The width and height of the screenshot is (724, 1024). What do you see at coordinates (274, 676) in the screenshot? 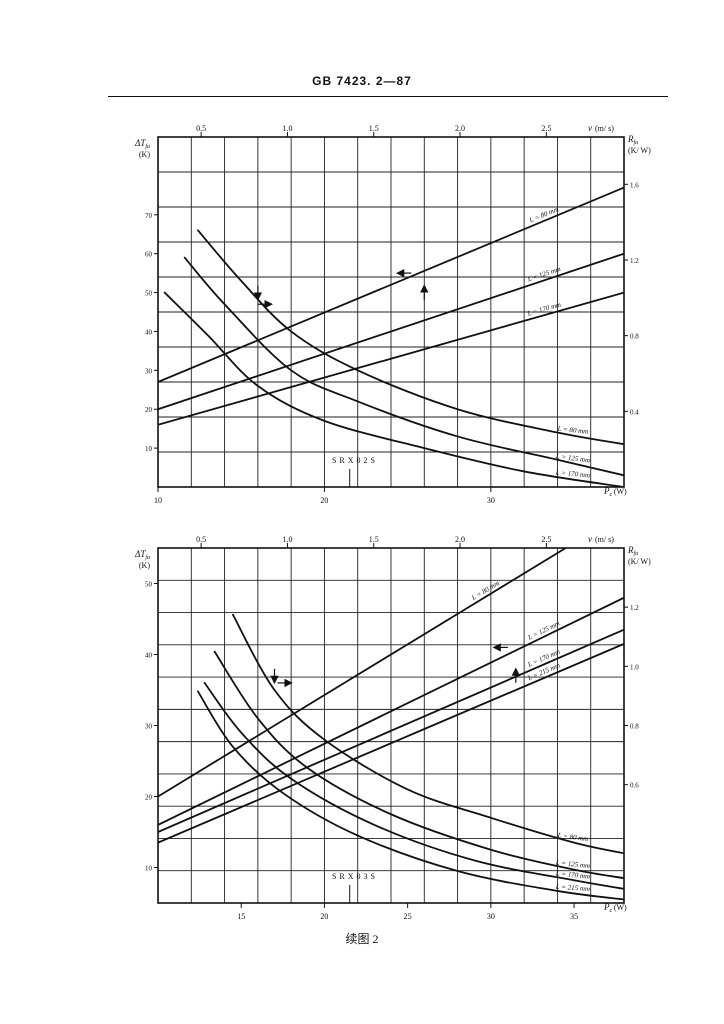
I see `arrow-down` at bounding box center [274, 676].